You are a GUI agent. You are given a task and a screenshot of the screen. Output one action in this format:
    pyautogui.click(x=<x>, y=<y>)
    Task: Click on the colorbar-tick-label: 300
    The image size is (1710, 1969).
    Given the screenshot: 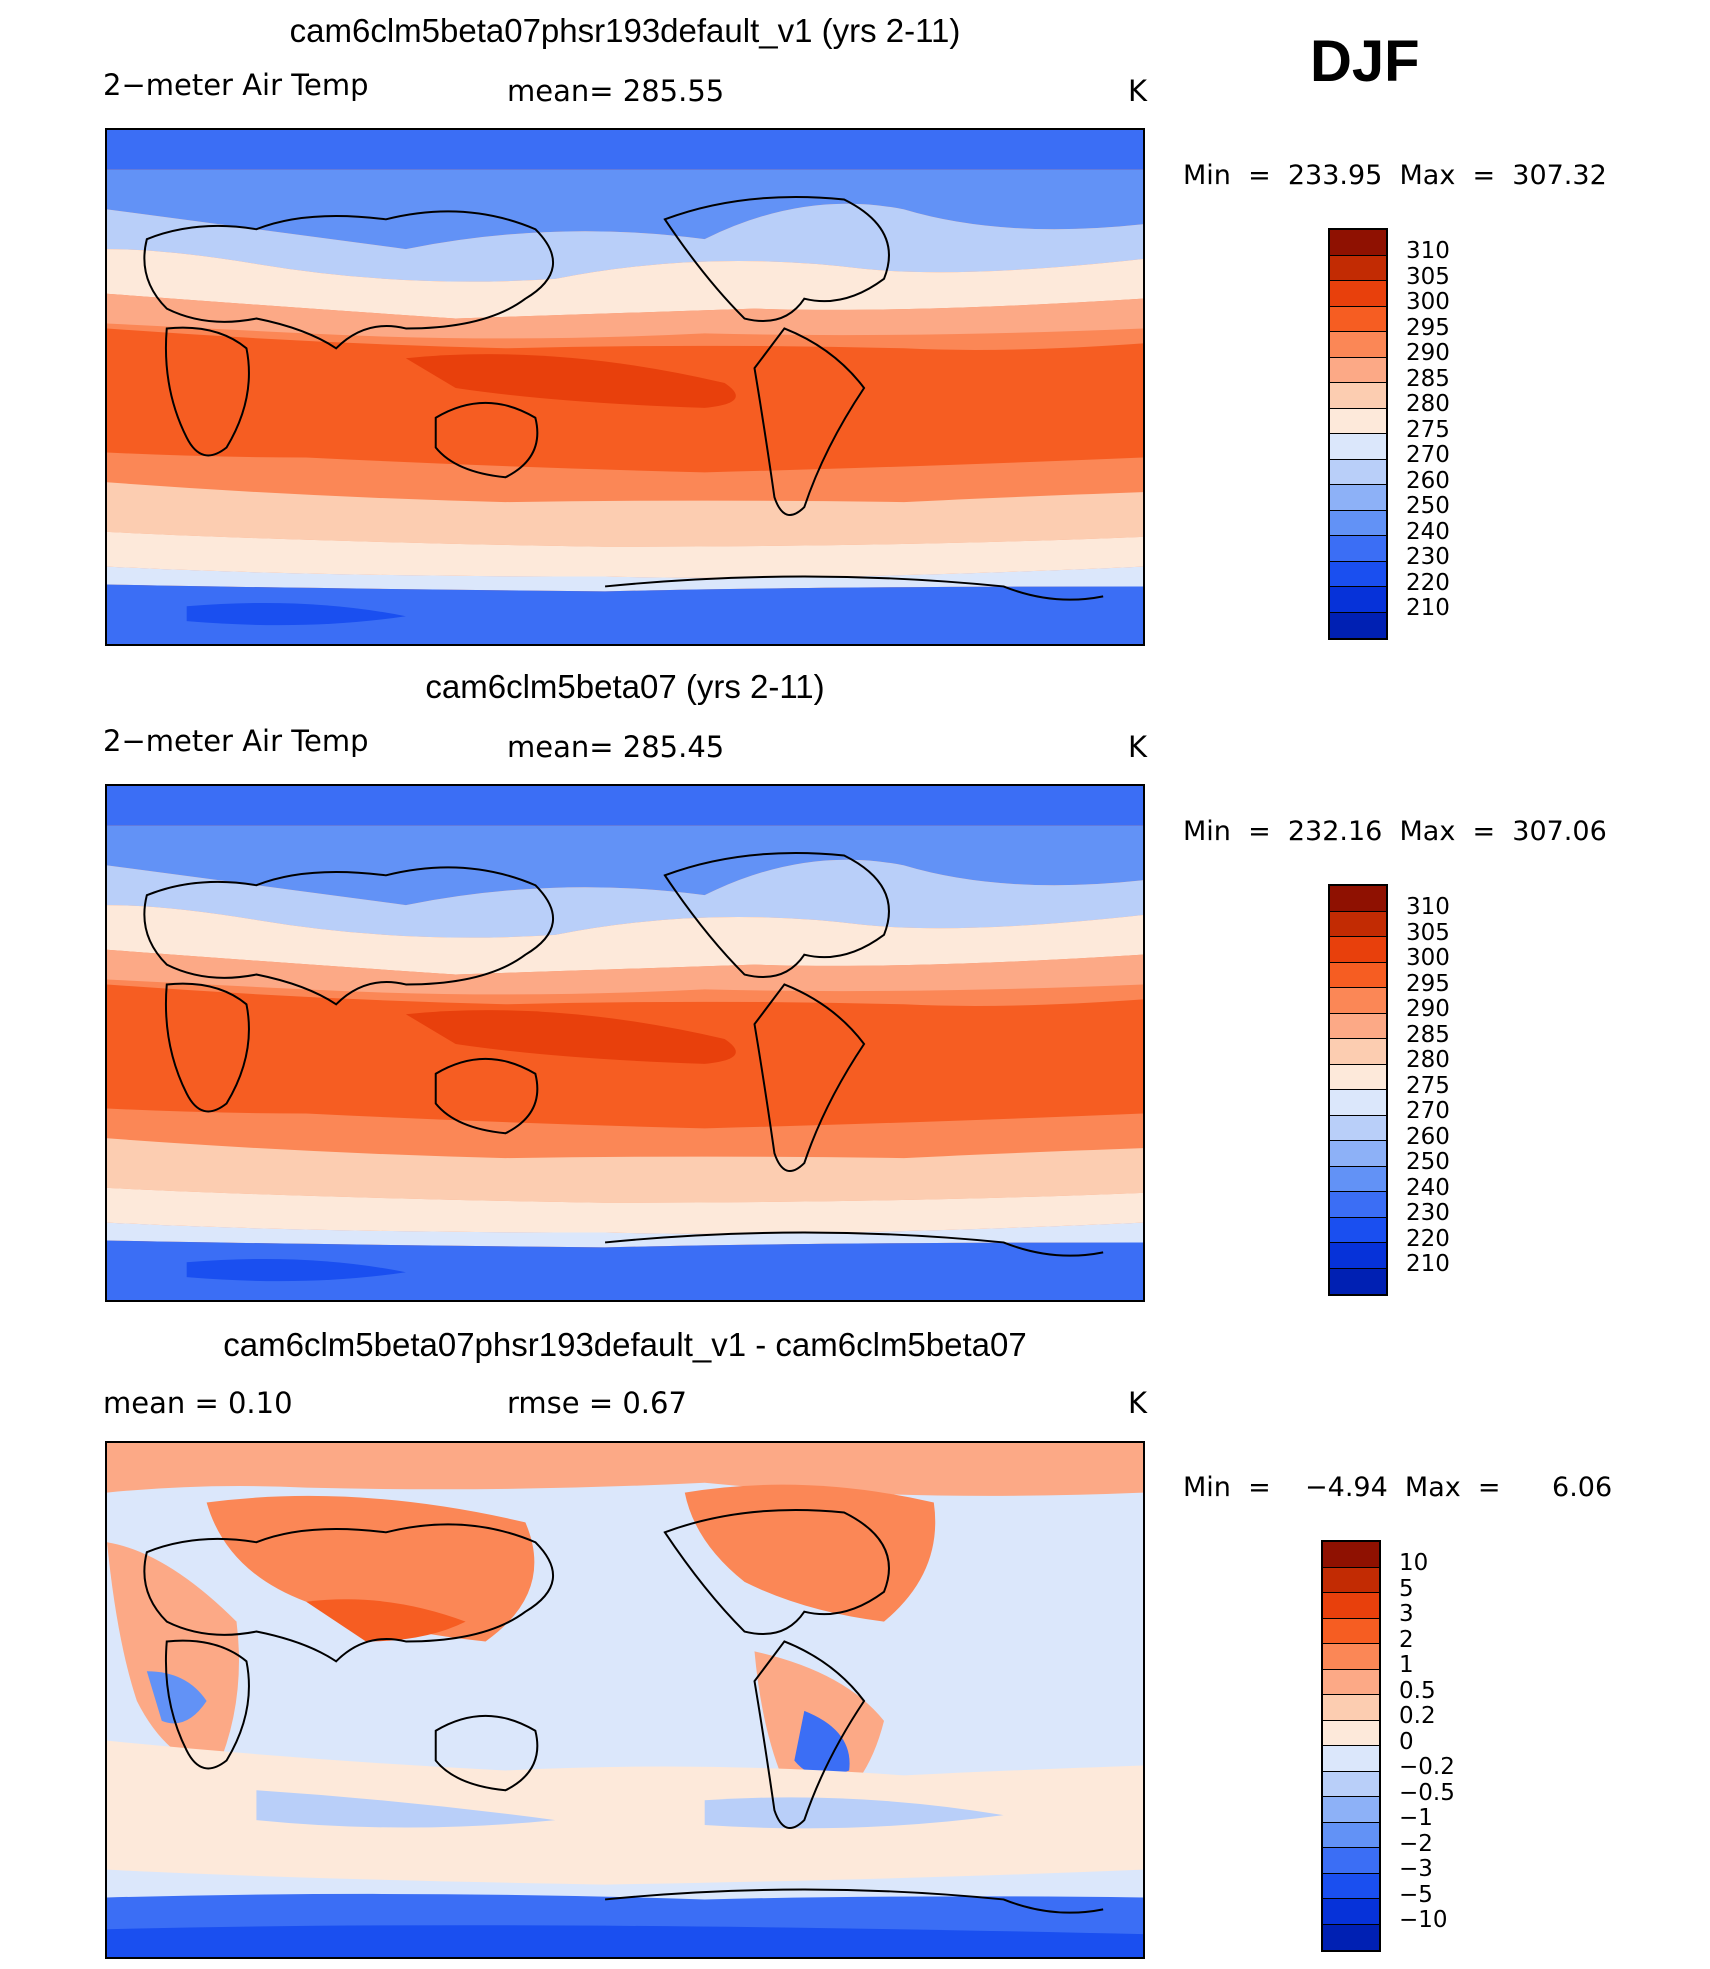 What is the action you would take?
    pyautogui.click(x=1428, y=958)
    